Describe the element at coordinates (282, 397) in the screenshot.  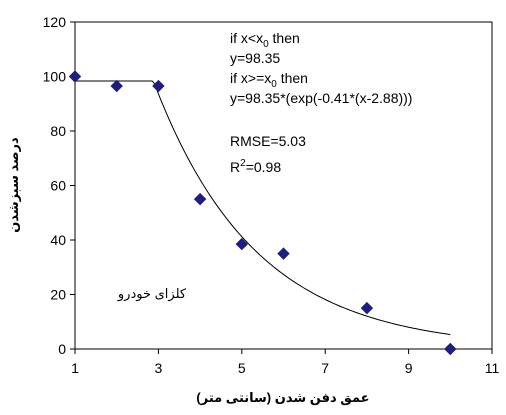
I see `x-axis-title: عمق دفن شدن (سانتی متر)` at that location.